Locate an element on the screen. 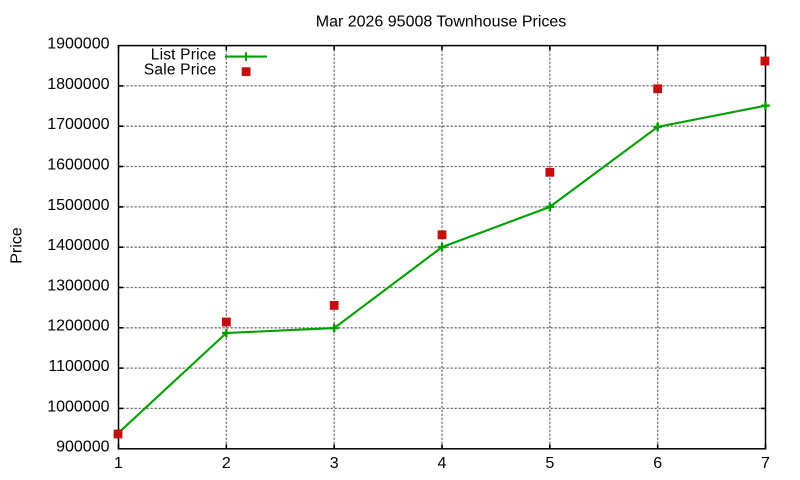 The height and width of the screenshot is (480, 800). svg-text: List Price is located at coordinates (184, 55).